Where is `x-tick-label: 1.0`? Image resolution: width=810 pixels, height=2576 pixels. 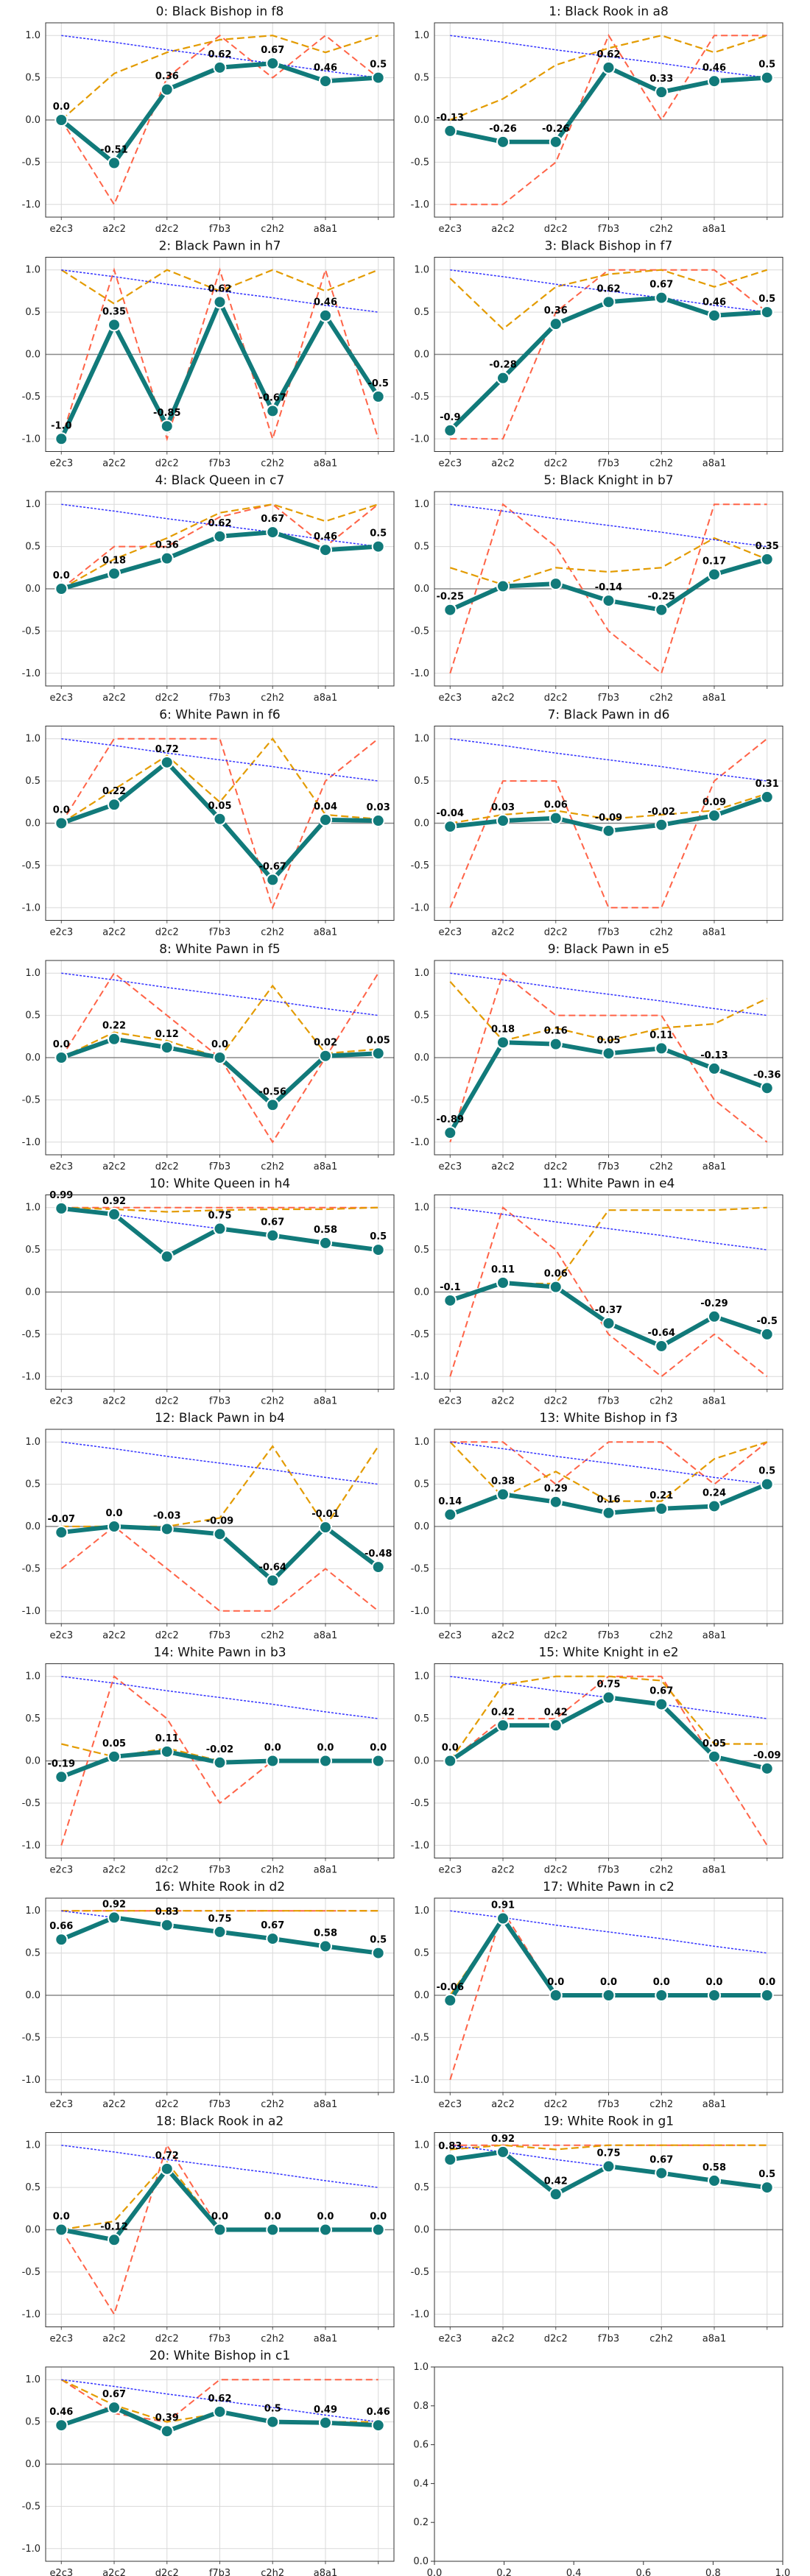 x-tick-label: 1.0 is located at coordinates (783, 2572).